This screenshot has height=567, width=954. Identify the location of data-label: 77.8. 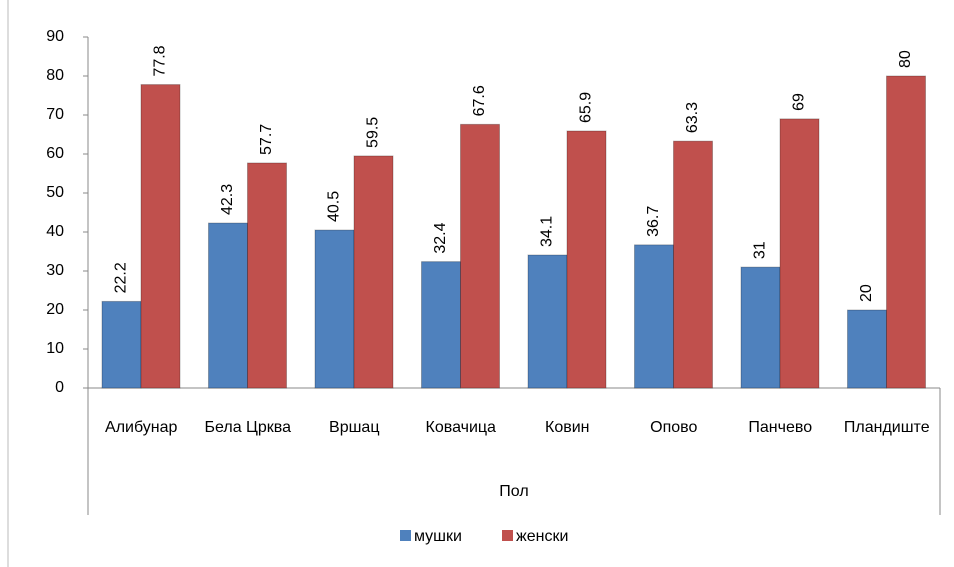
(160, 60).